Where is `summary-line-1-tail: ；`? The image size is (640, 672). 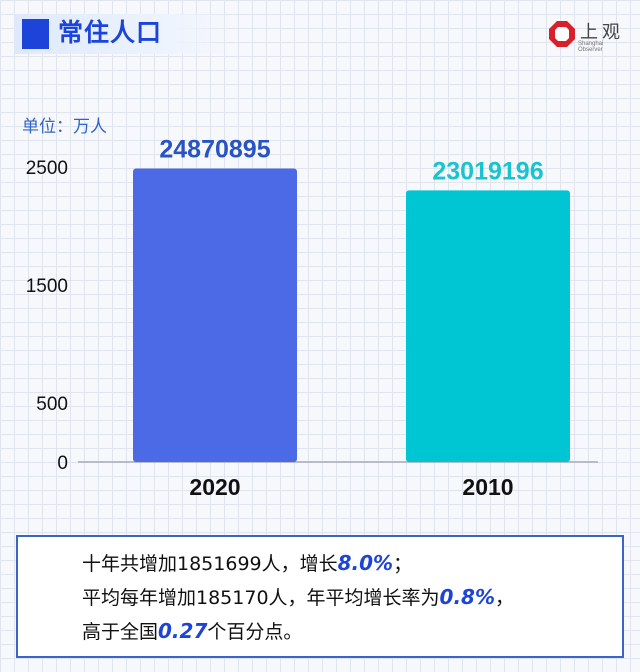
summary-line-1-tail: ； is located at coordinates (403, 564).